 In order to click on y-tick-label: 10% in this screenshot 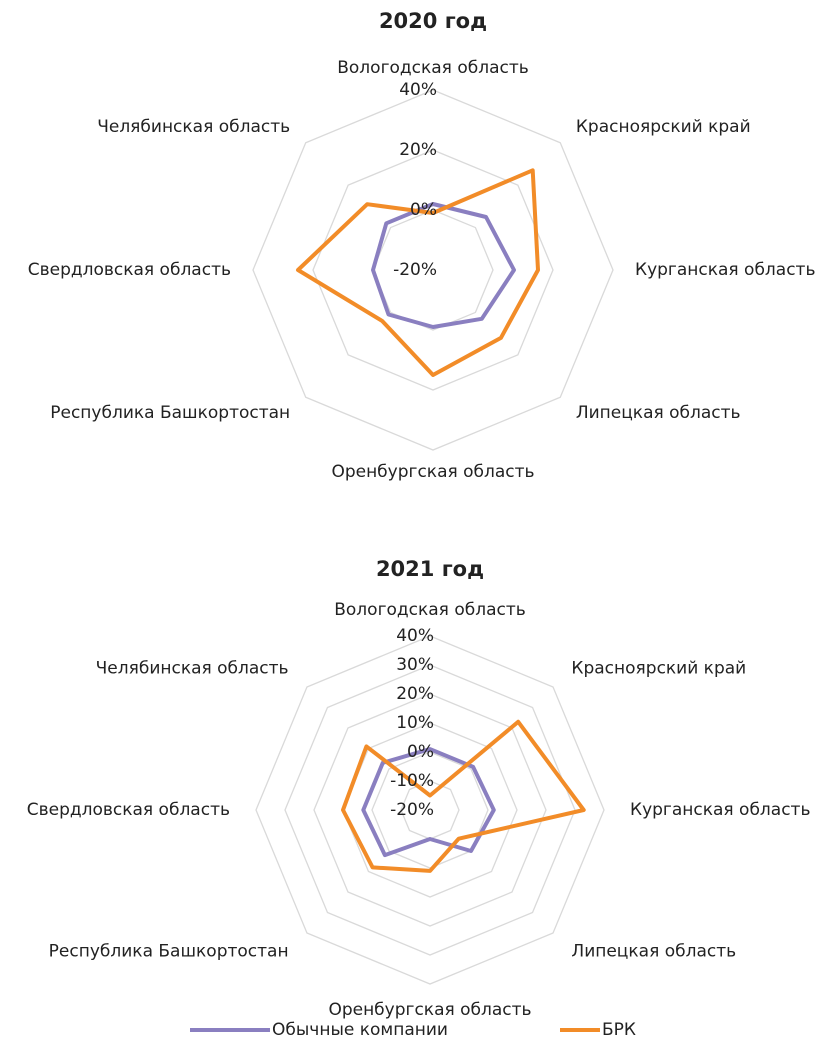, I will do `click(415, 723)`.